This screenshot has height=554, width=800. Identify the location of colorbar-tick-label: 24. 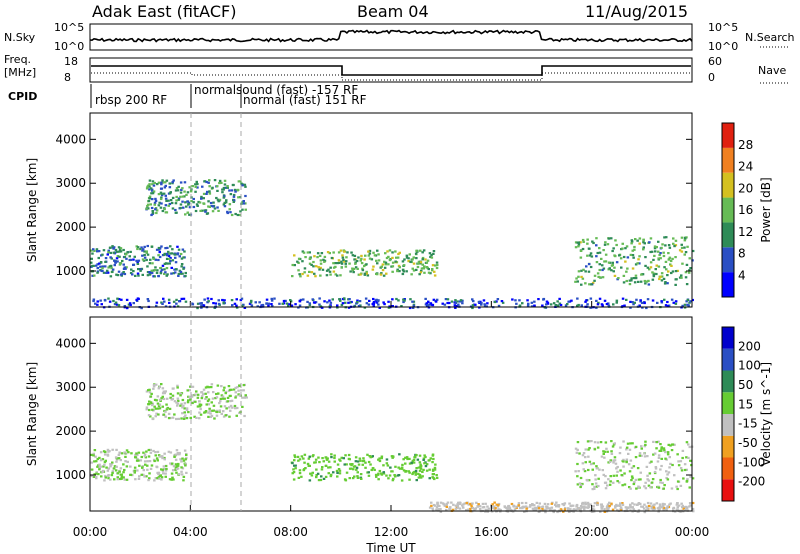
(745, 167).